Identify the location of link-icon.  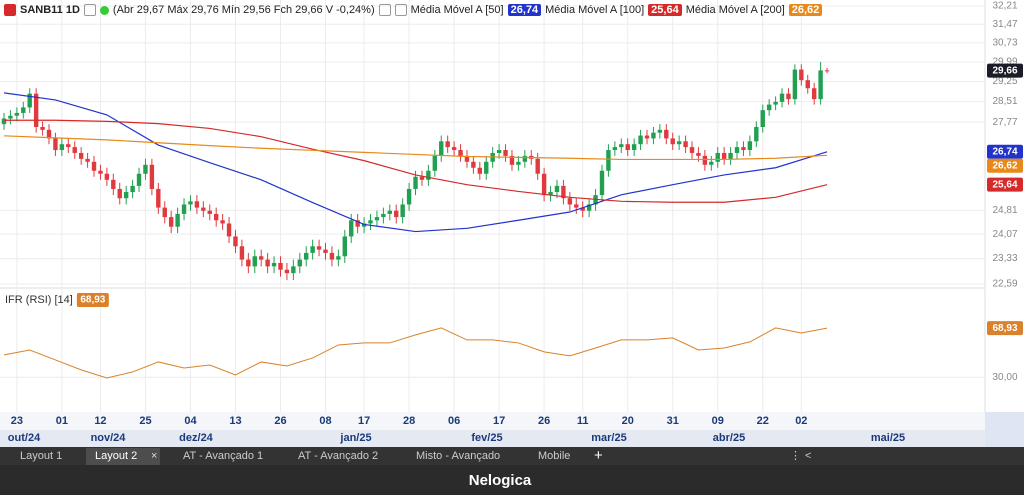
(384, 10).